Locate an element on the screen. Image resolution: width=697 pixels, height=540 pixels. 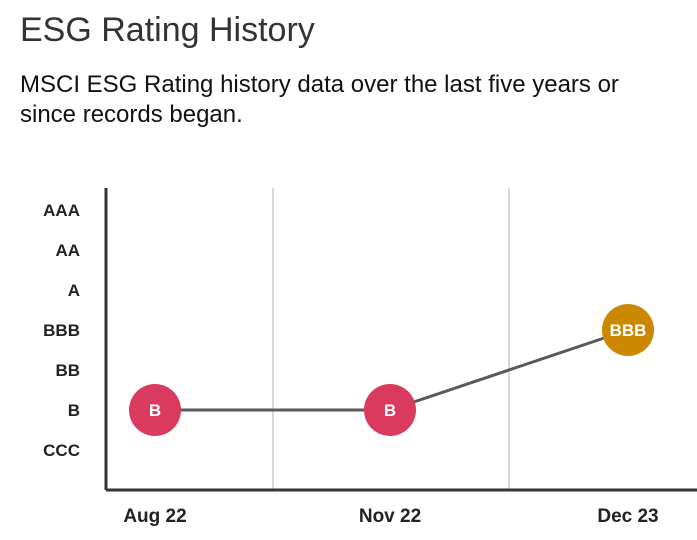
y-tick-label-b: B is located at coordinates (74, 410).